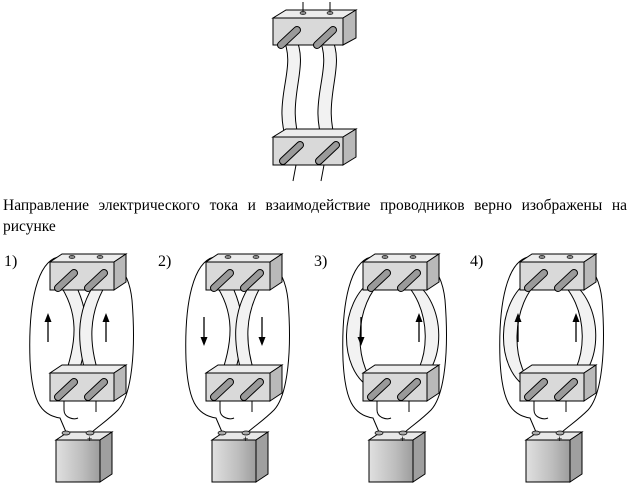 The width and height of the screenshot is (641, 493). What do you see at coordinates (559, 439) in the screenshot?
I see `battery-plus-4: +` at bounding box center [559, 439].